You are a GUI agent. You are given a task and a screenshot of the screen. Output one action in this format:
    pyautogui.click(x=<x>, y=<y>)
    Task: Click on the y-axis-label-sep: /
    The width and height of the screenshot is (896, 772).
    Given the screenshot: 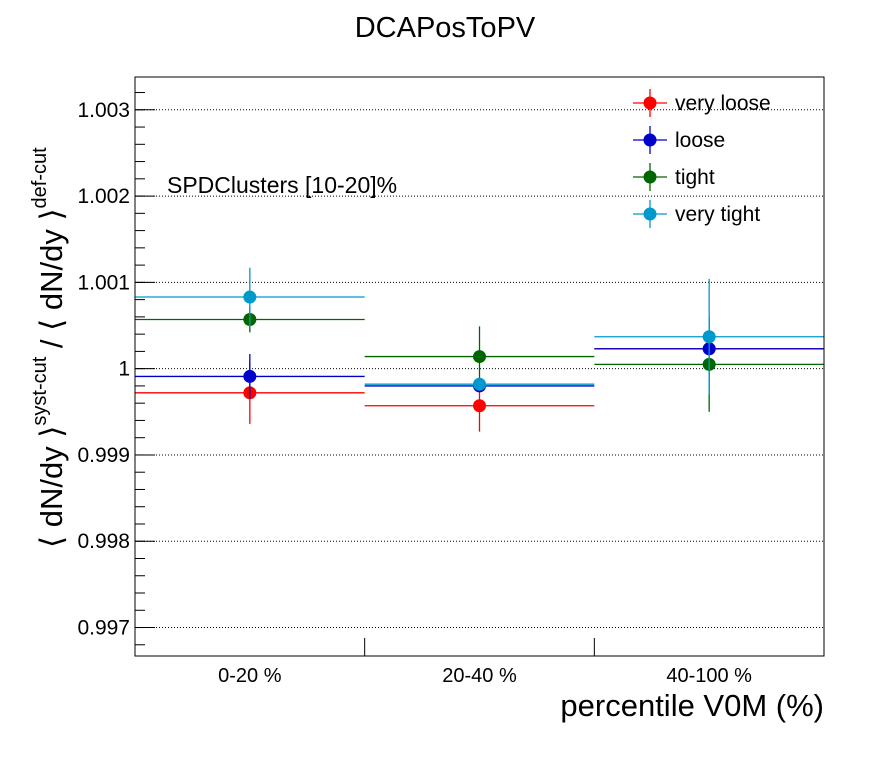 What is the action you would take?
    pyautogui.click(x=51, y=344)
    